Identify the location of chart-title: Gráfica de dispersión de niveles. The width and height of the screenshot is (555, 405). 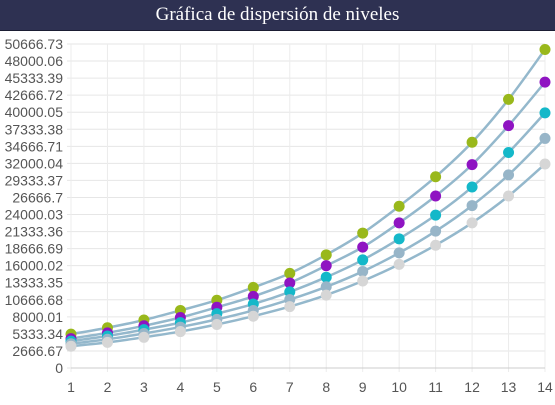
(277, 15).